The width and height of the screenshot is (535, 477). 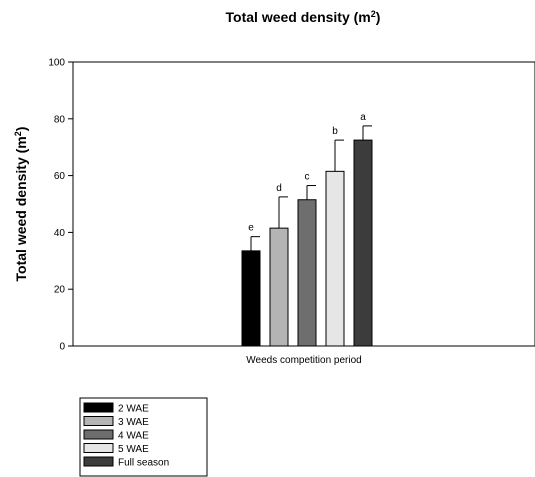 I want to click on significance-letter: d, so click(x=279, y=188).